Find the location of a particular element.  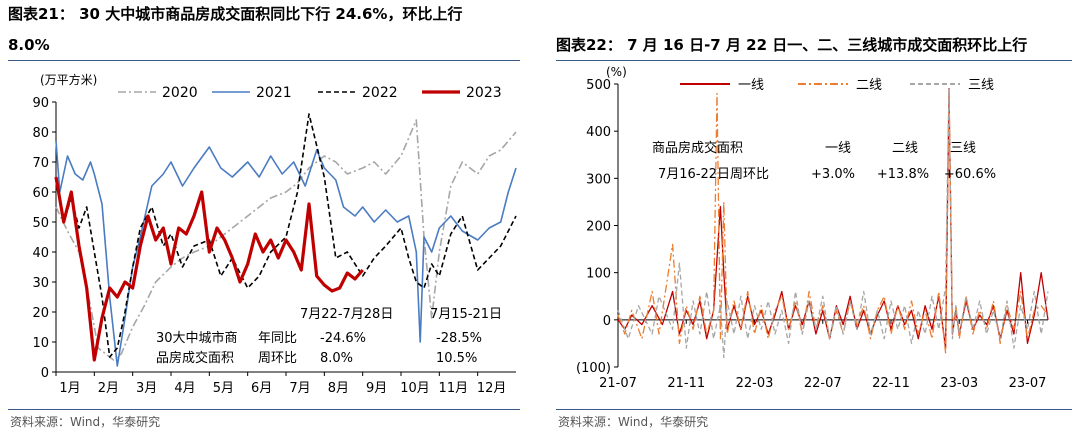

x-tick-label: 22-07 is located at coordinates (823, 383).